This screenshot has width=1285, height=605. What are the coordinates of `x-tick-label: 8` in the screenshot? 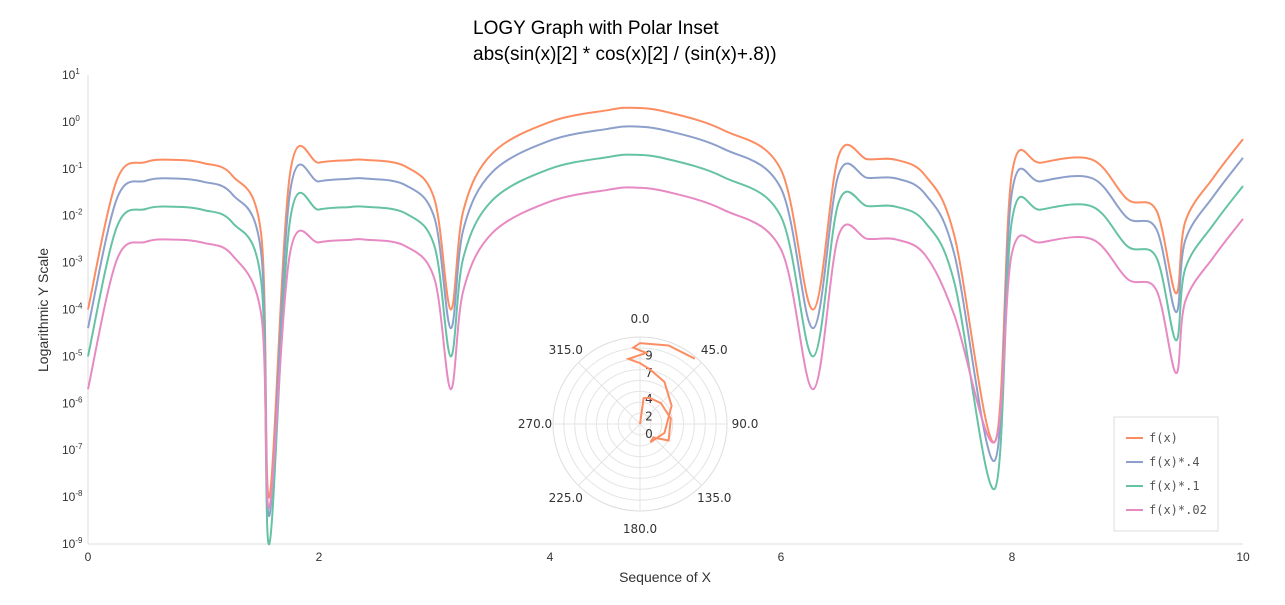 It's located at (1012, 557).